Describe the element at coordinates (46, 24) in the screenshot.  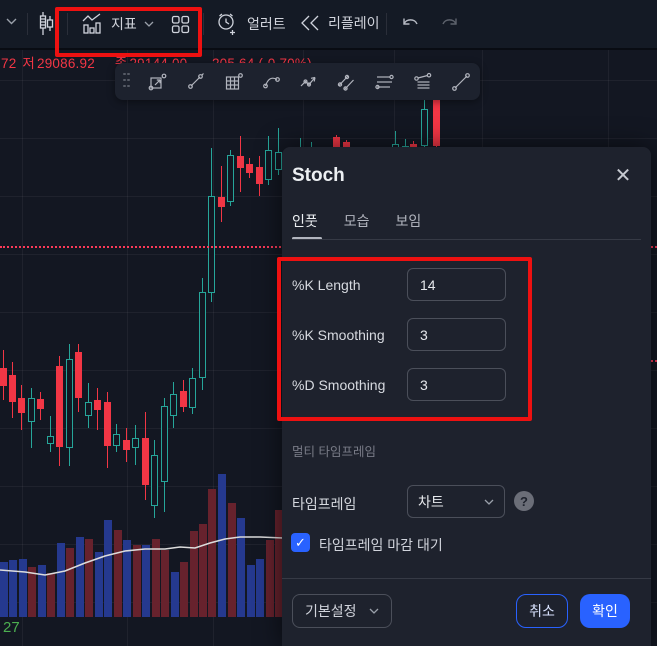
I see `chart-type-candles-button` at that location.